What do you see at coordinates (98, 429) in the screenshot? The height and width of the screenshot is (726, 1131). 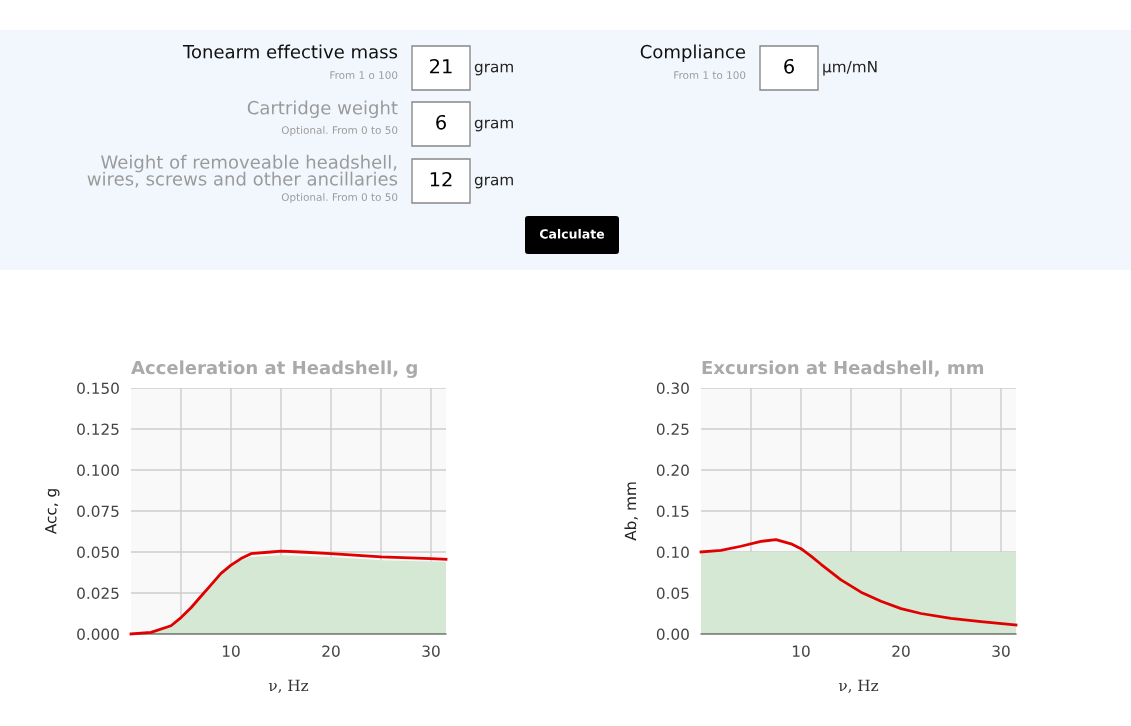 I see `y-tick-label: 0.125` at bounding box center [98, 429].